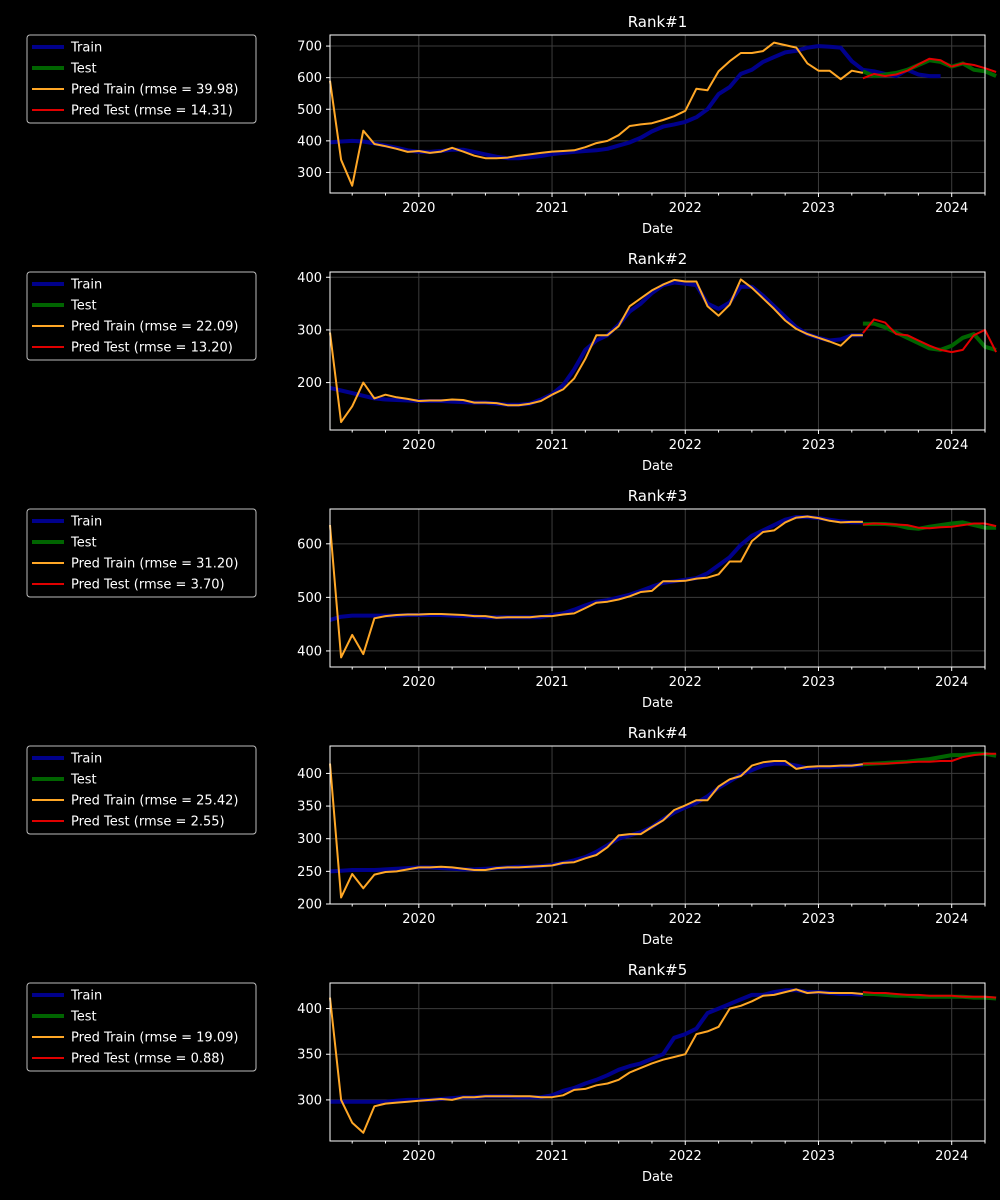 The height and width of the screenshot is (1200, 1000). What do you see at coordinates (658, 259) in the screenshot?
I see `chart-title: Rank#2` at bounding box center [658, 259].